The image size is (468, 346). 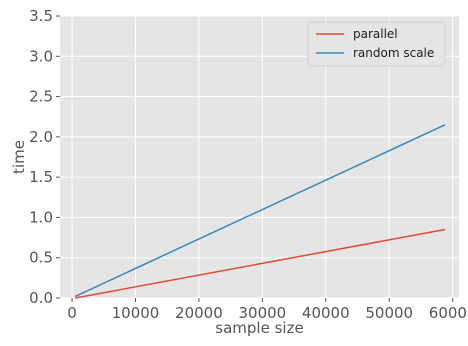 I want to click on x-tick-label: 30000, so click(x=262, y=313).